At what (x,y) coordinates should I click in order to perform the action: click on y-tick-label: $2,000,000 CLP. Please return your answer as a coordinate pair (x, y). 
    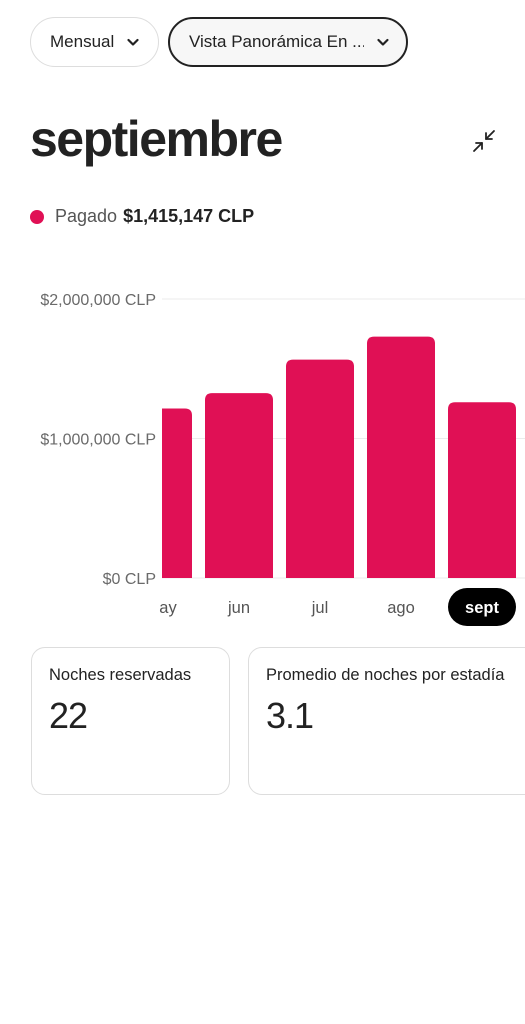
    Looking at the image, I should click on (98, 300).